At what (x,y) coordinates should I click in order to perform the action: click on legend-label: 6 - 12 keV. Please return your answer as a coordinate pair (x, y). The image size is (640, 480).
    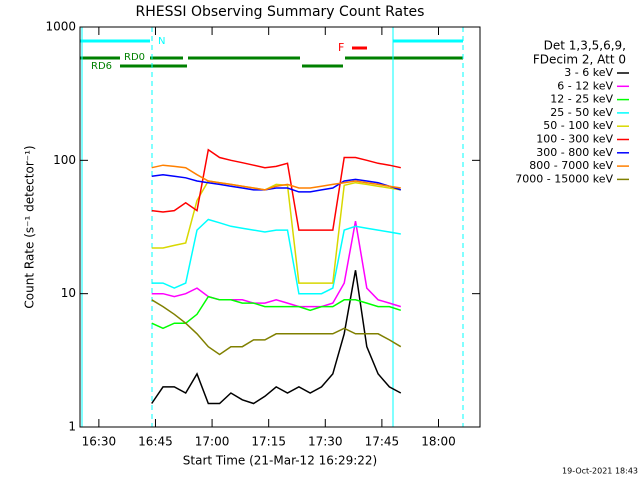
    Looking at the image, I should click on (585, 85).